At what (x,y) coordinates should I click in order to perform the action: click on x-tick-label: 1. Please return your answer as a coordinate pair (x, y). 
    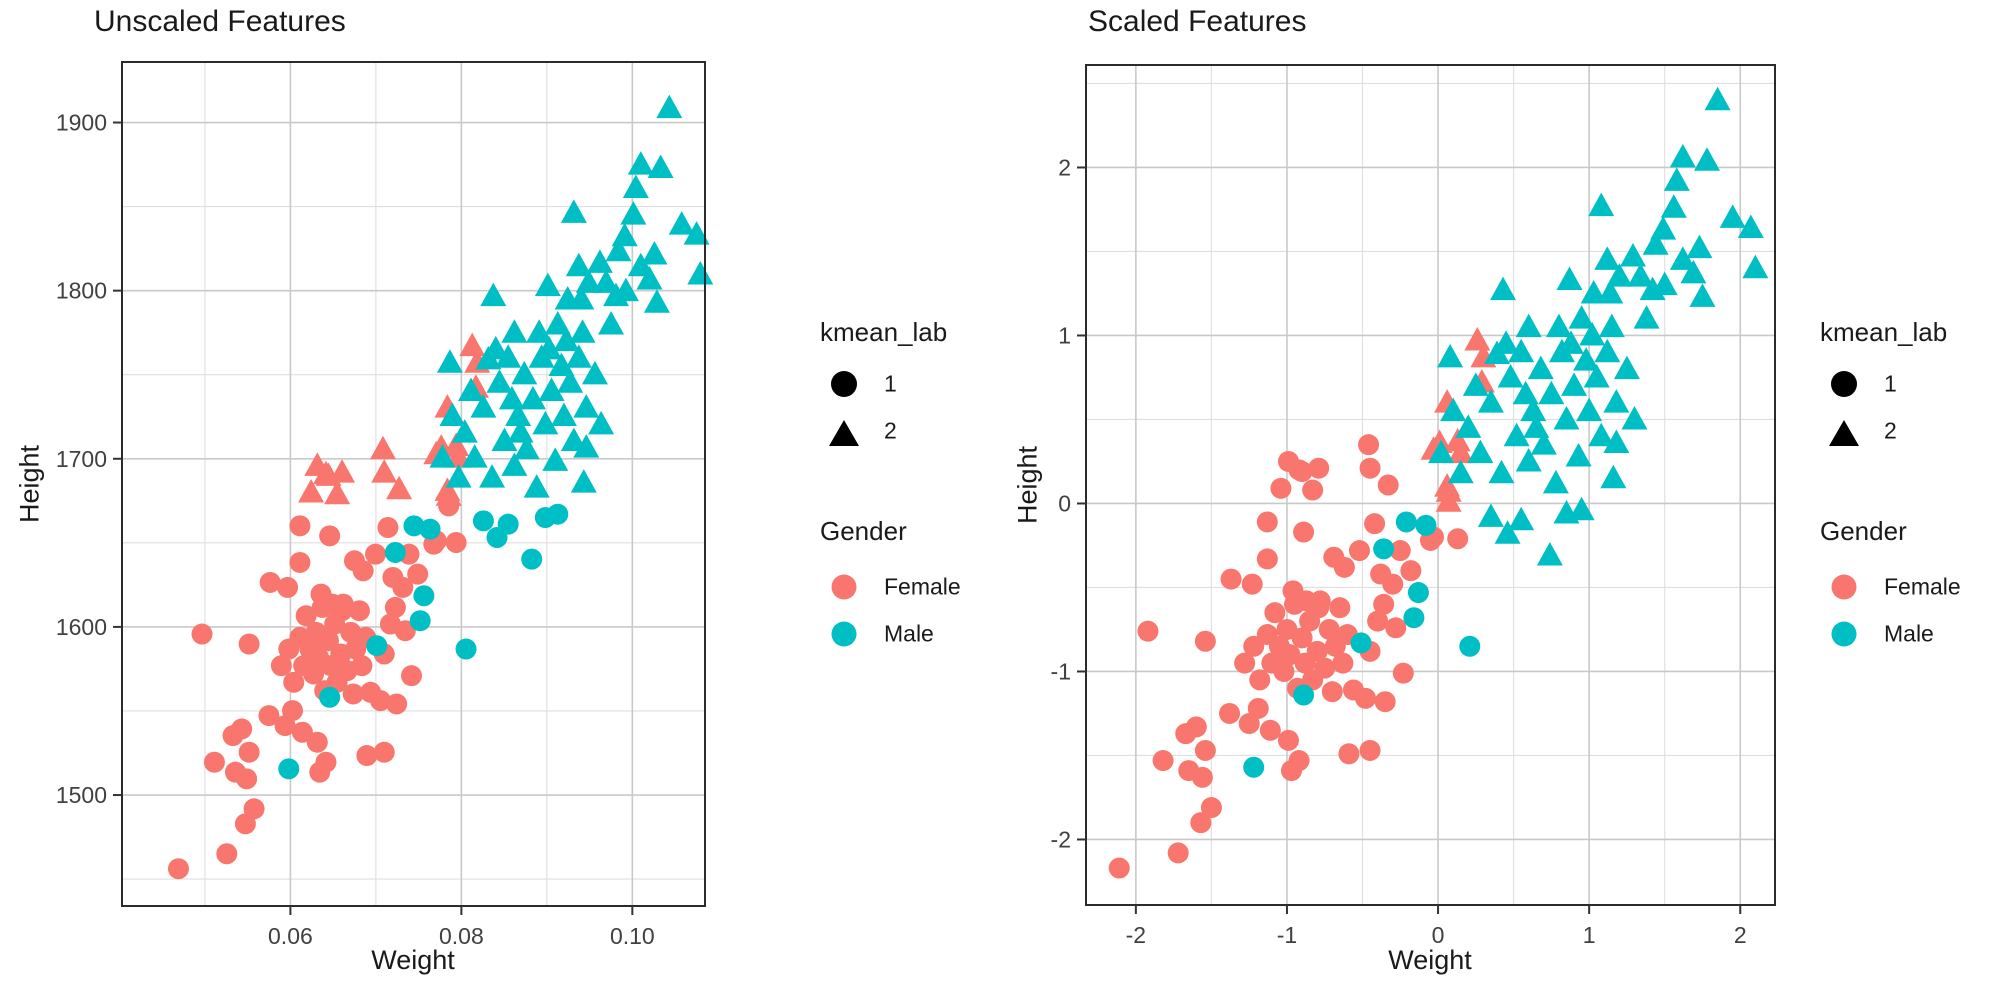
    Looking at the image, I should click on (1589, 935).